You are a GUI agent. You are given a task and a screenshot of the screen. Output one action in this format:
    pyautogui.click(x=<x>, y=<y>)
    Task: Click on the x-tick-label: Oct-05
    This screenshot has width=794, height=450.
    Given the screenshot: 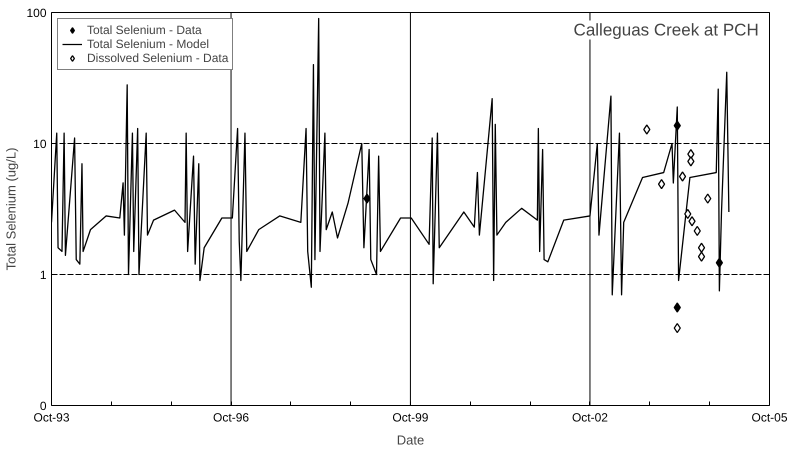 What is the action you would take?
    pyautogui.click(x=769, y=417)
    